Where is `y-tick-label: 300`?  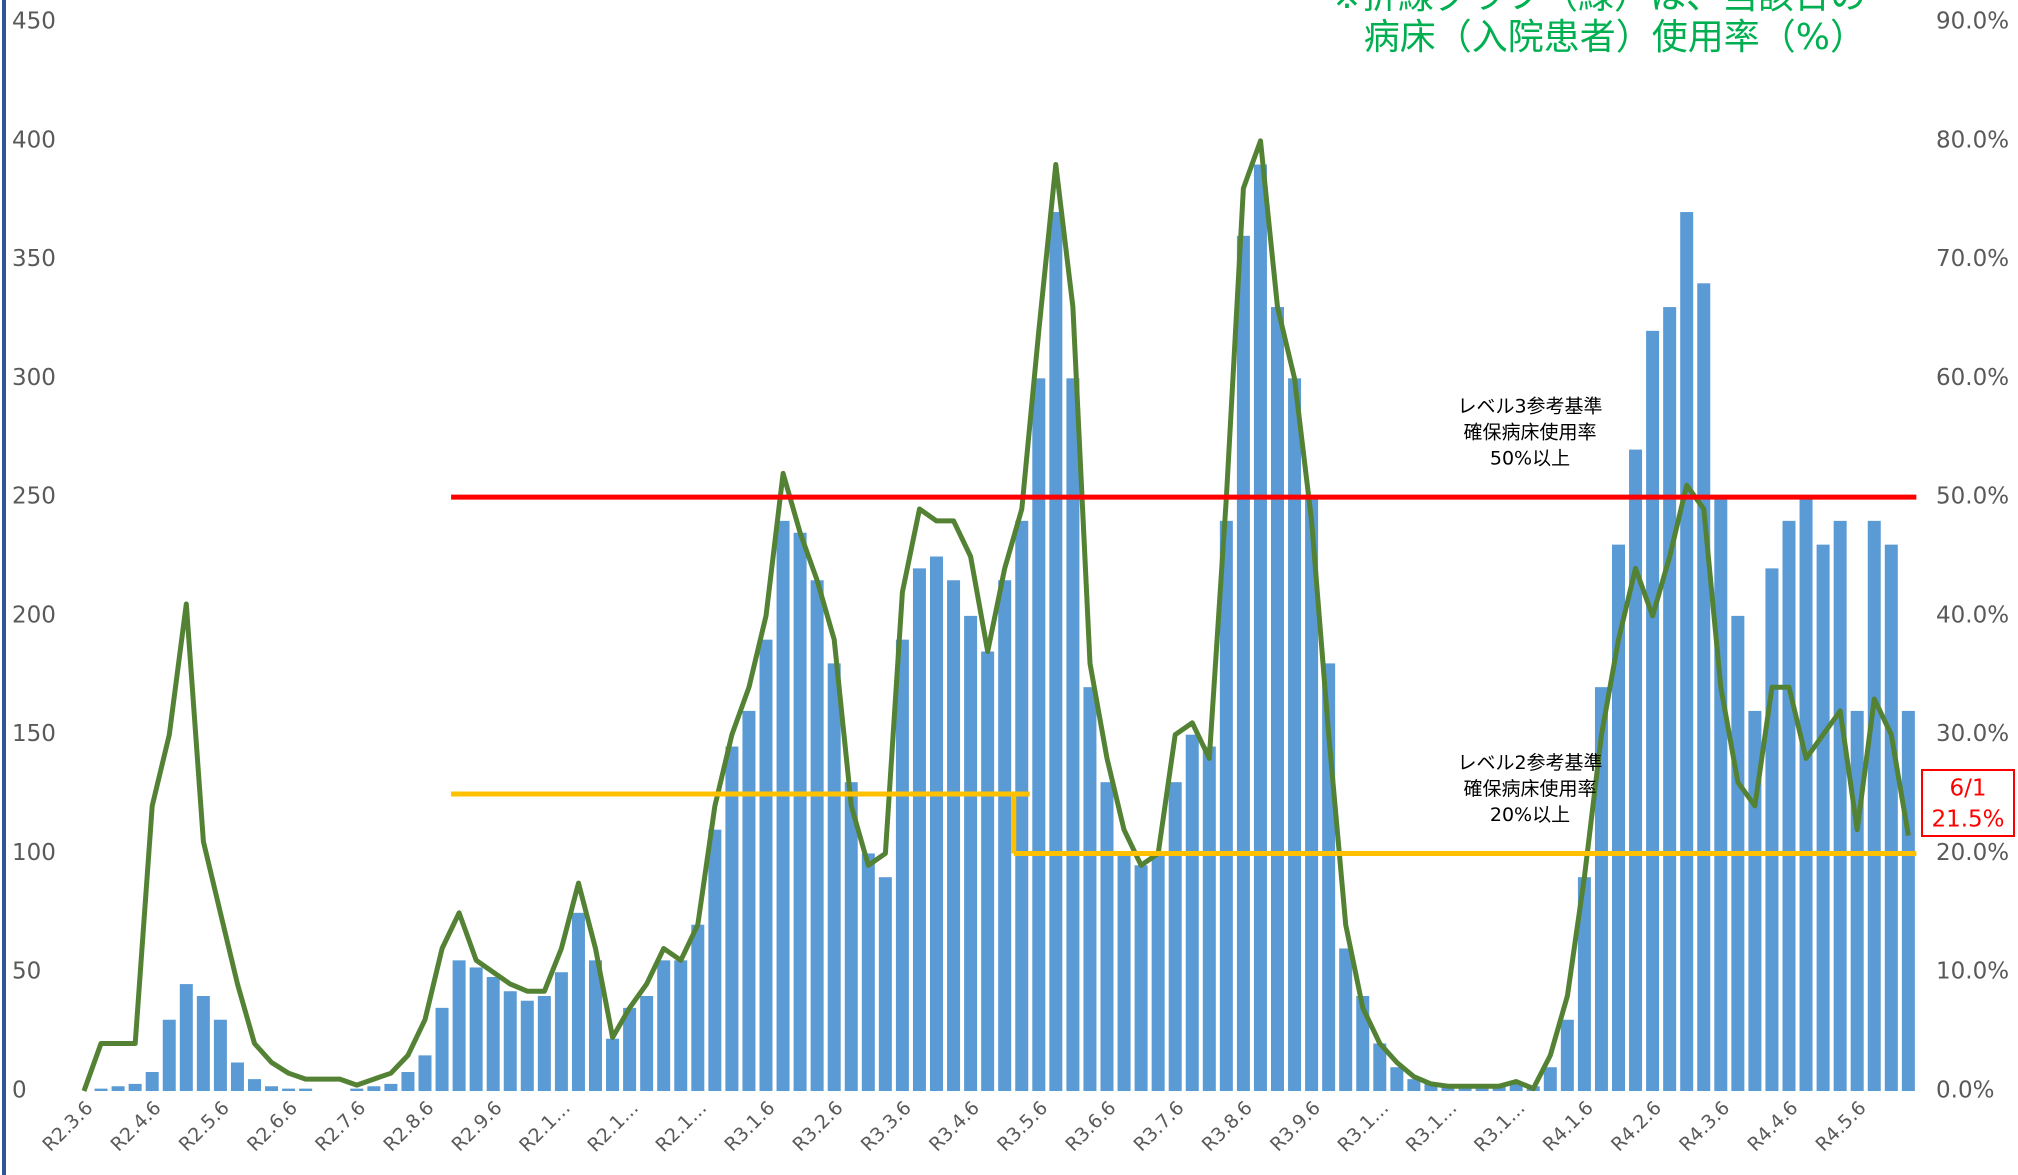 y-tick-label: 300 is located at coordinates (34, 378).